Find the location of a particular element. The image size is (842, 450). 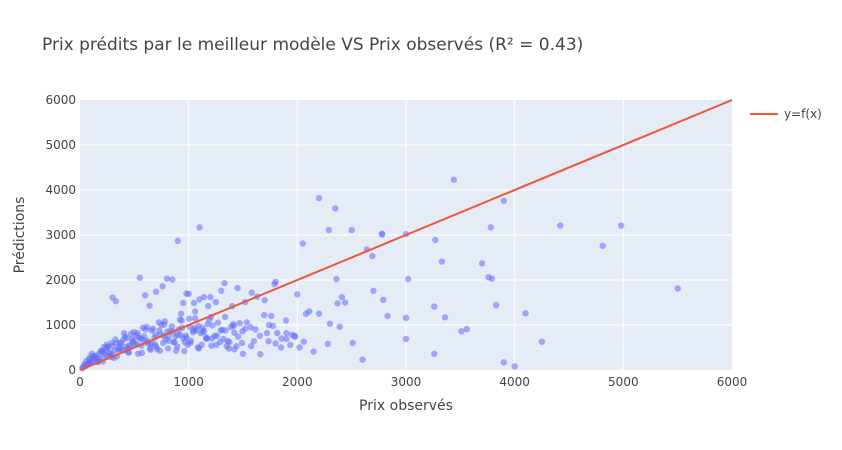

x-tick-label: 4000 is located at coordinates (514, 382).